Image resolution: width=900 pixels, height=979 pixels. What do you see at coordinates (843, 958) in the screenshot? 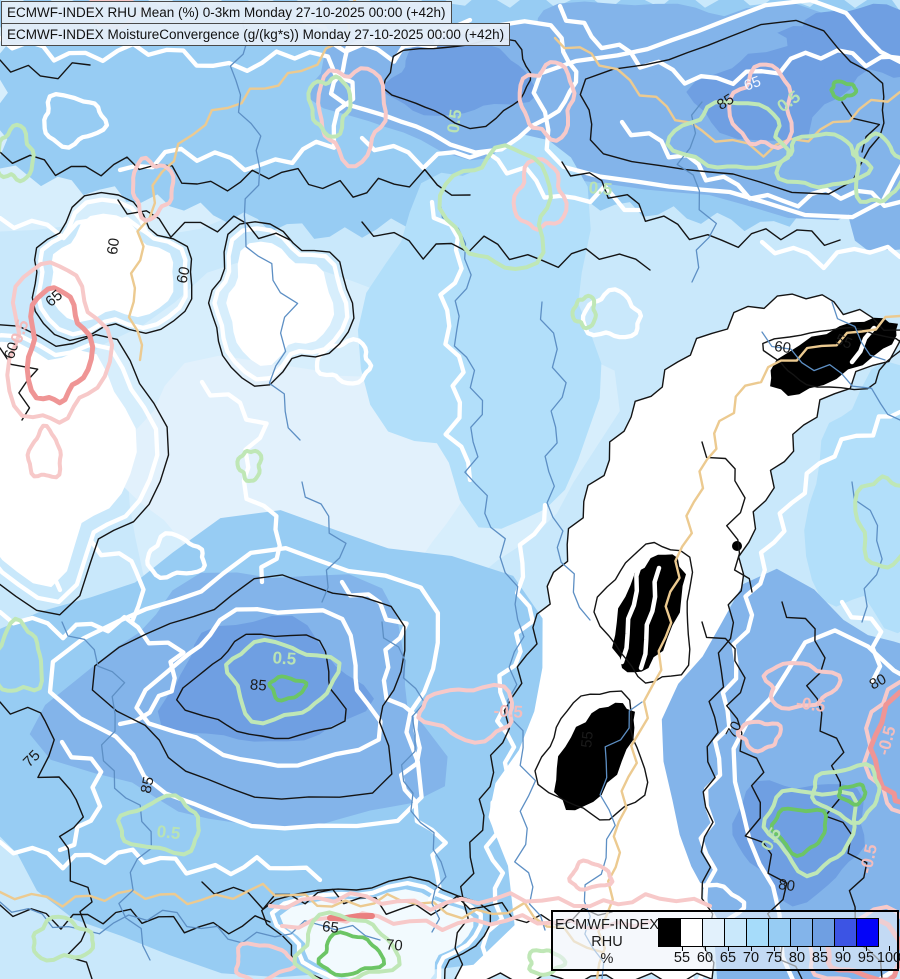
I see `legend-tick-label: 90` at bounding box center [843, 958].